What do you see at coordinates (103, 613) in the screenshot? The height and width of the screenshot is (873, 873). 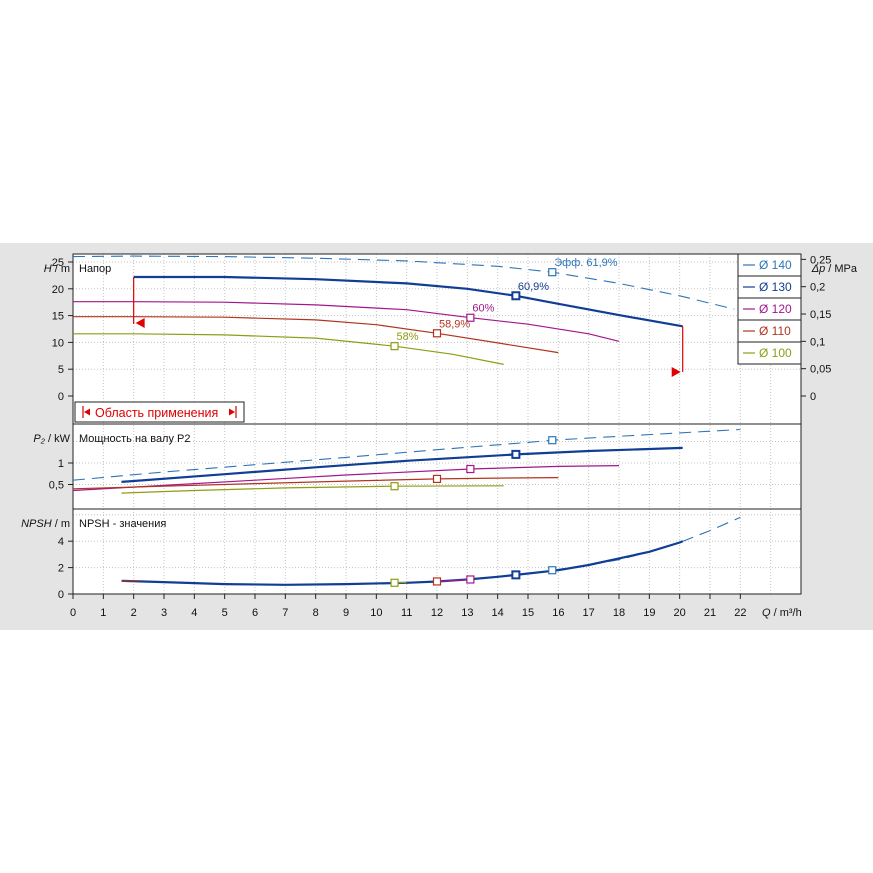 I see `x-tick-label: 1` at bounding box center [103, 613].